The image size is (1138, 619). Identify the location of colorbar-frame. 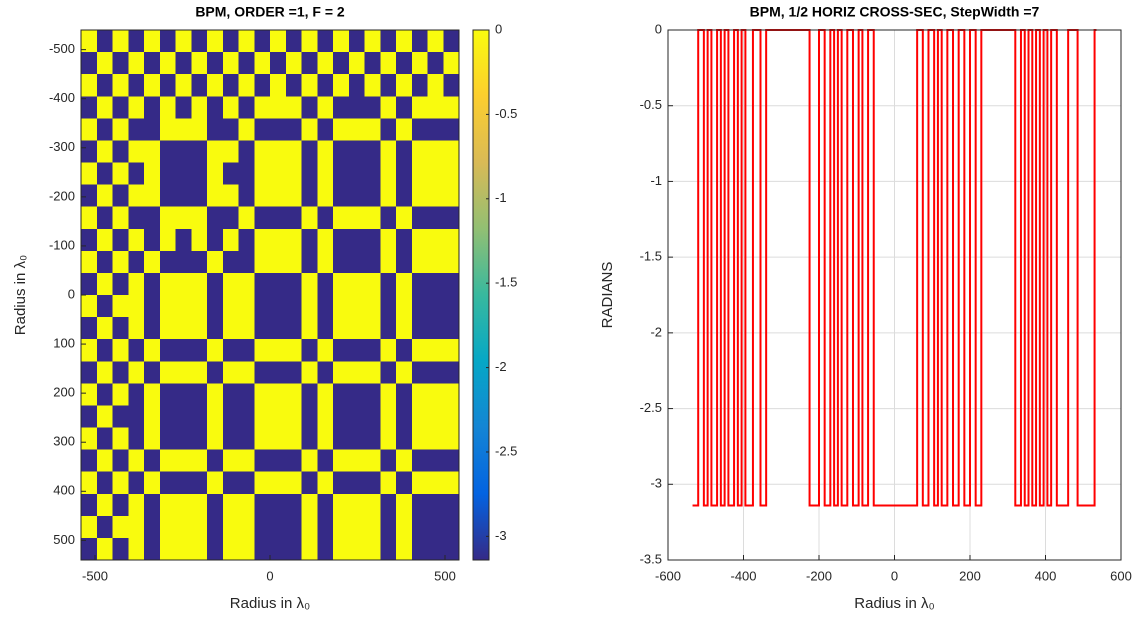
(481, 295).